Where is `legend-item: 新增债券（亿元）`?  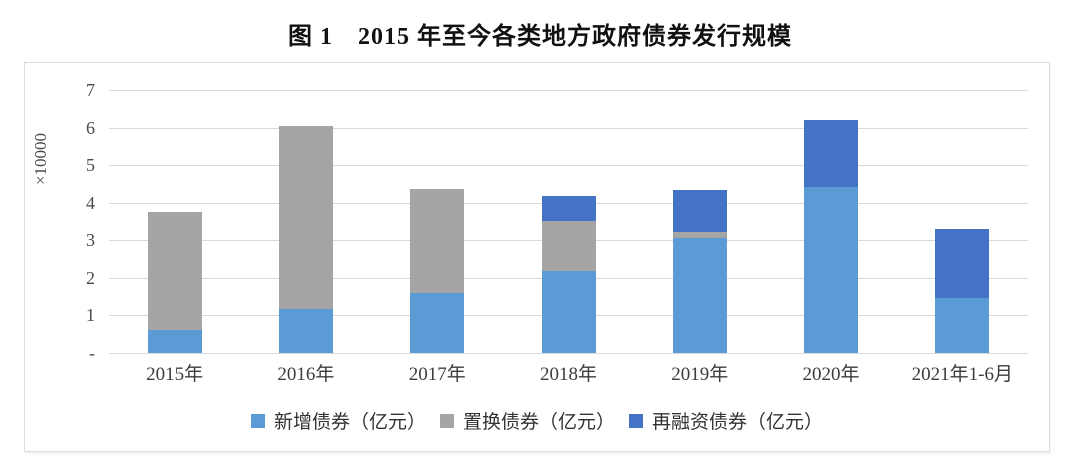 legend-item: 新增债券（亿元） is located at coordinates (338, 420).